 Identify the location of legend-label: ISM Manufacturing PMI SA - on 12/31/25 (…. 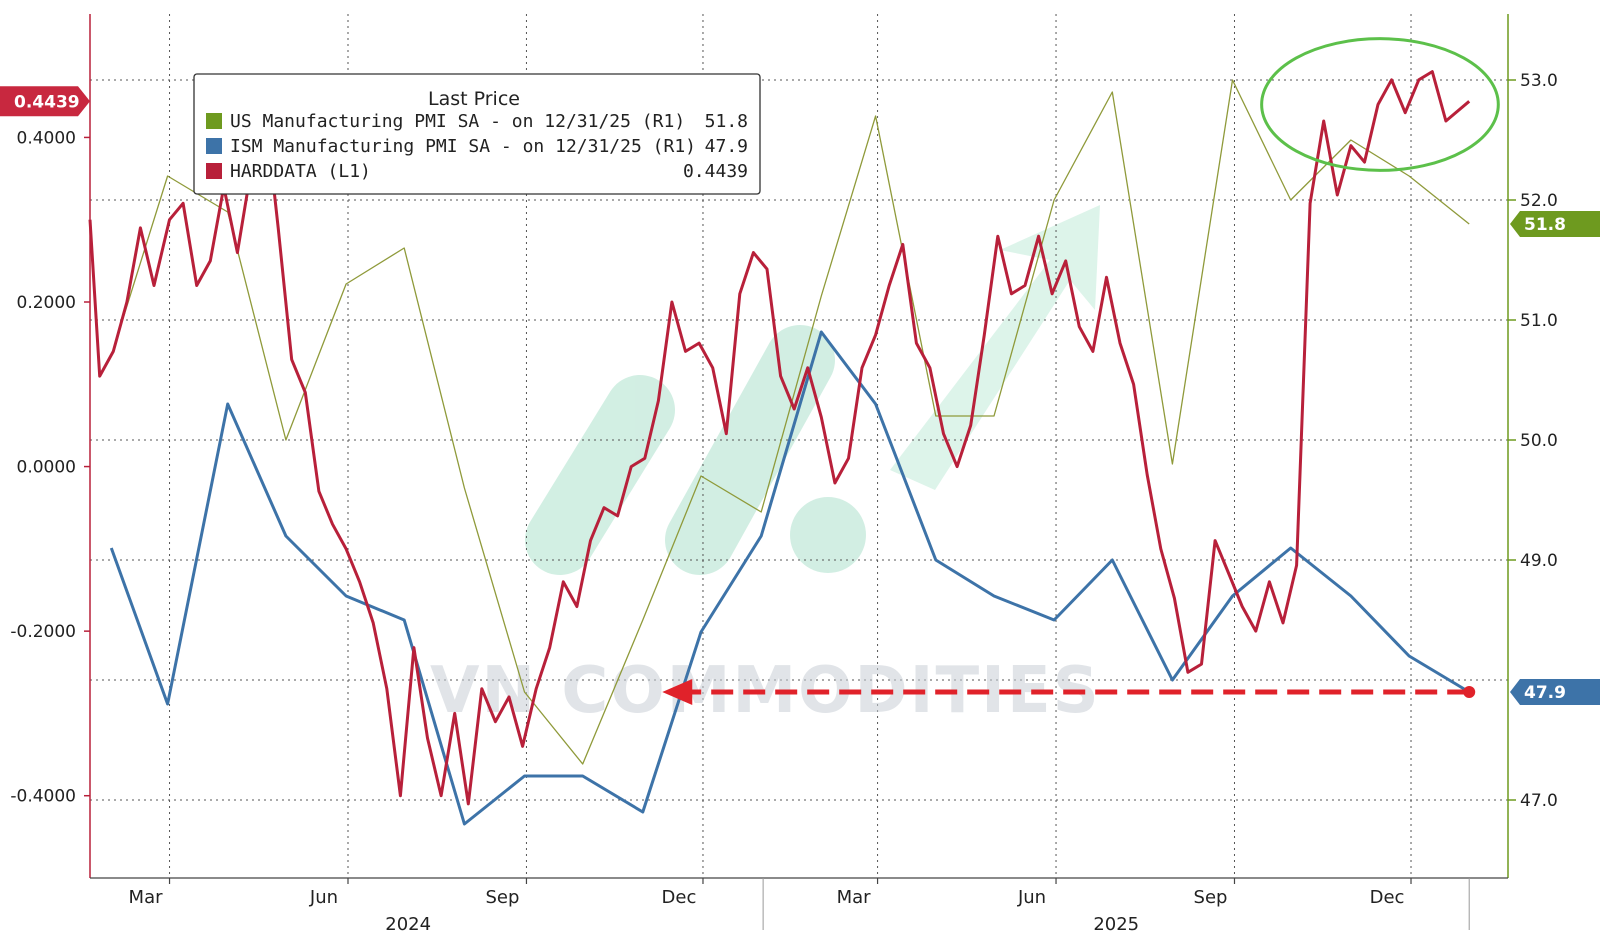
(463, 146).